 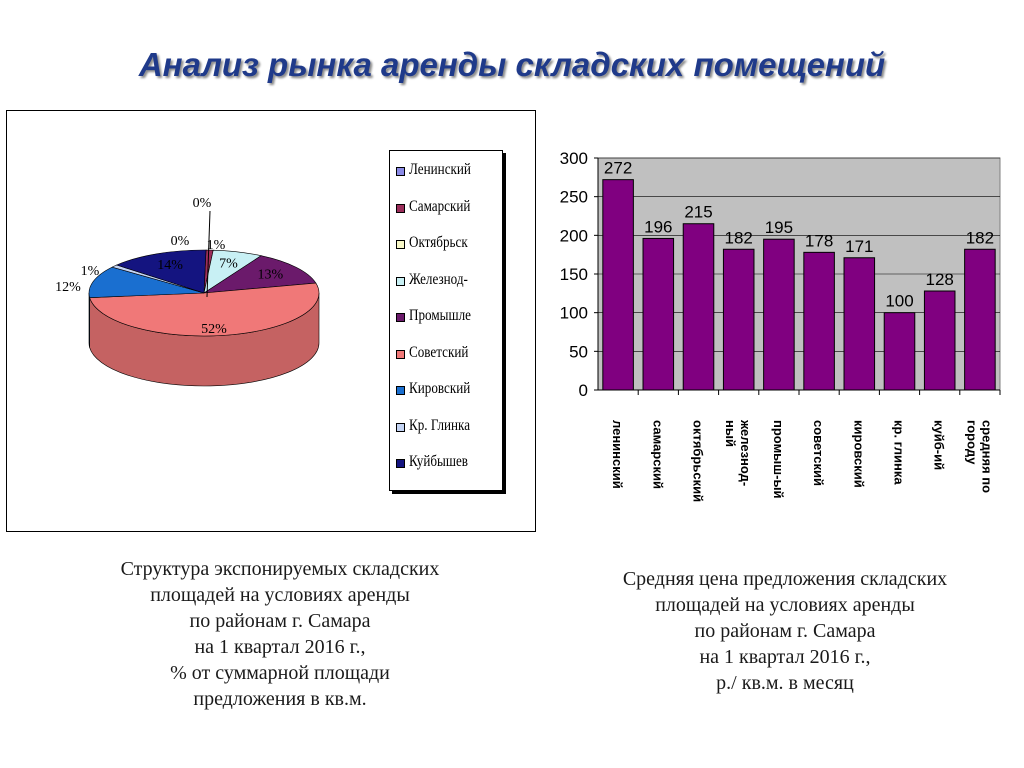 I want to click on x-tick-label: кр. глинка, so click(x=899, y=452).